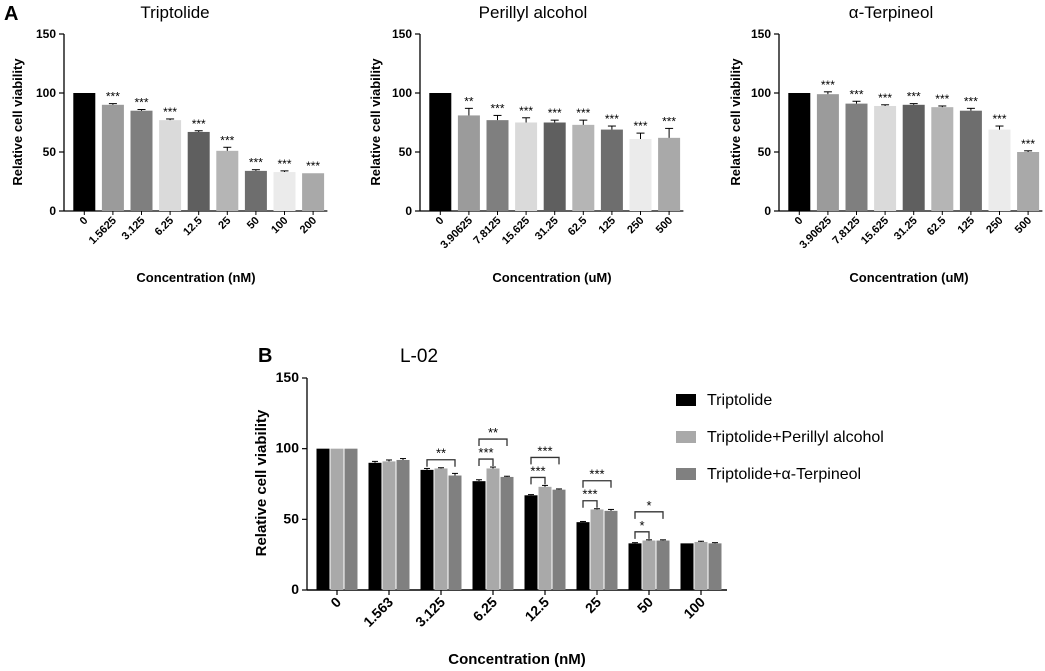 This screenshot has height=671, width=1045. I want to click on chart-1-x-tick-label: 0, so click(84, 221).